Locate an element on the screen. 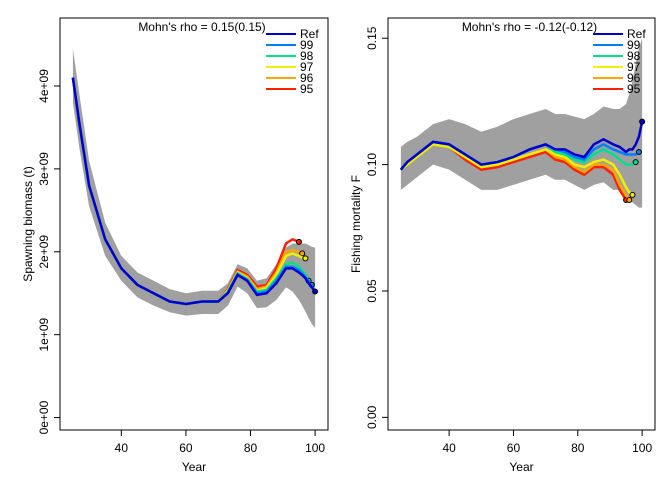  chart-title: Mohn's rho = -0.12(-0.12) is located at coordinates (529, 27).